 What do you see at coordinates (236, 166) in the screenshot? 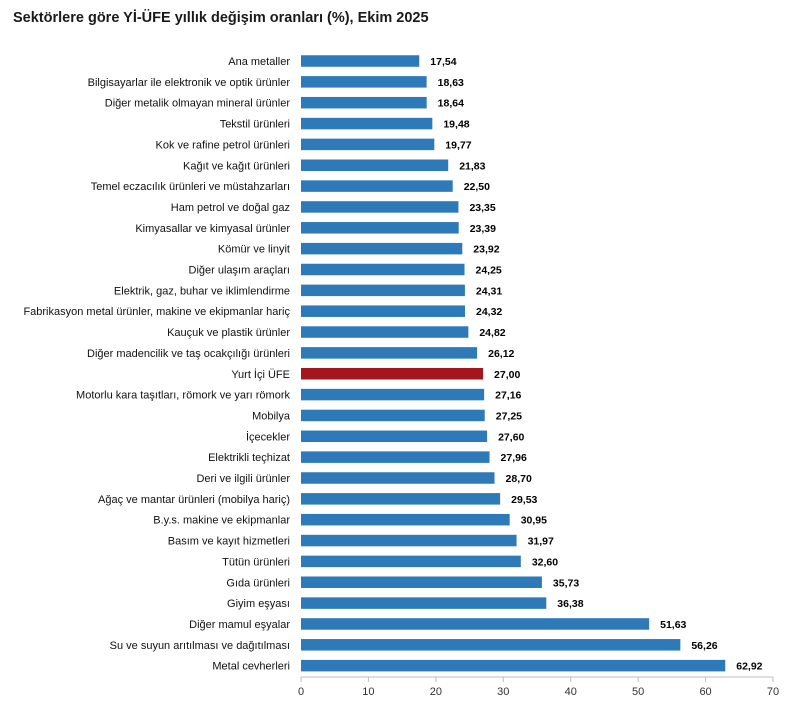
I see `category-label: Kağıt ve kağıt ürünleri` at bounding box center [236, 166].